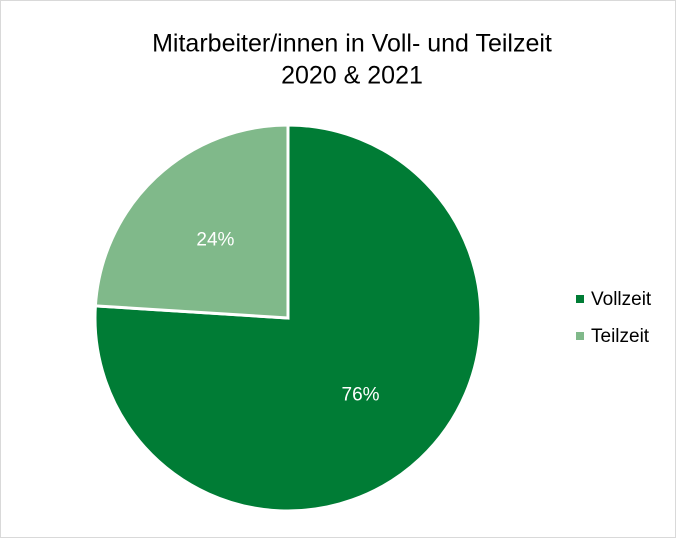 This screenshot has width=681, height=538. Describe the element at coordinates (352, 44) in the screenshot. I see `chart-title: Mitarbeiter/innen in Voll- und Teilzeit` at that location.